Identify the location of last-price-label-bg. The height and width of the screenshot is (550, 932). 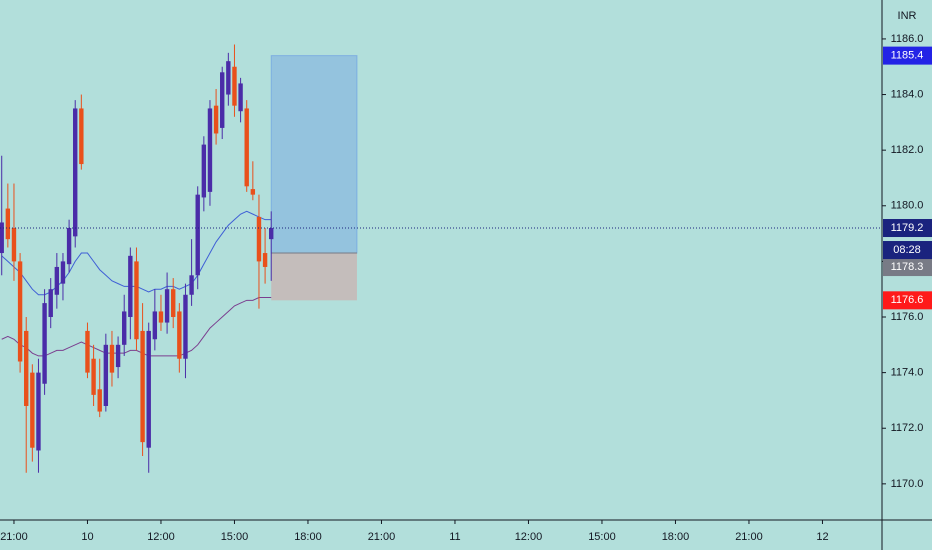
(907, 228).